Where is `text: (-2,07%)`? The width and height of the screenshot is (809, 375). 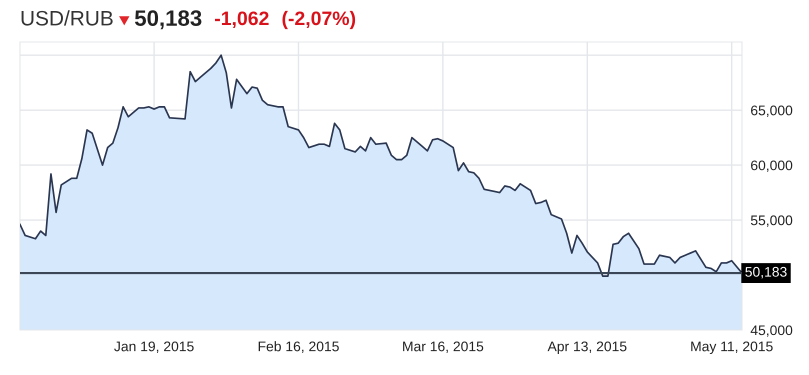
text: (-2,07%) is located at coordinates (319, 20).